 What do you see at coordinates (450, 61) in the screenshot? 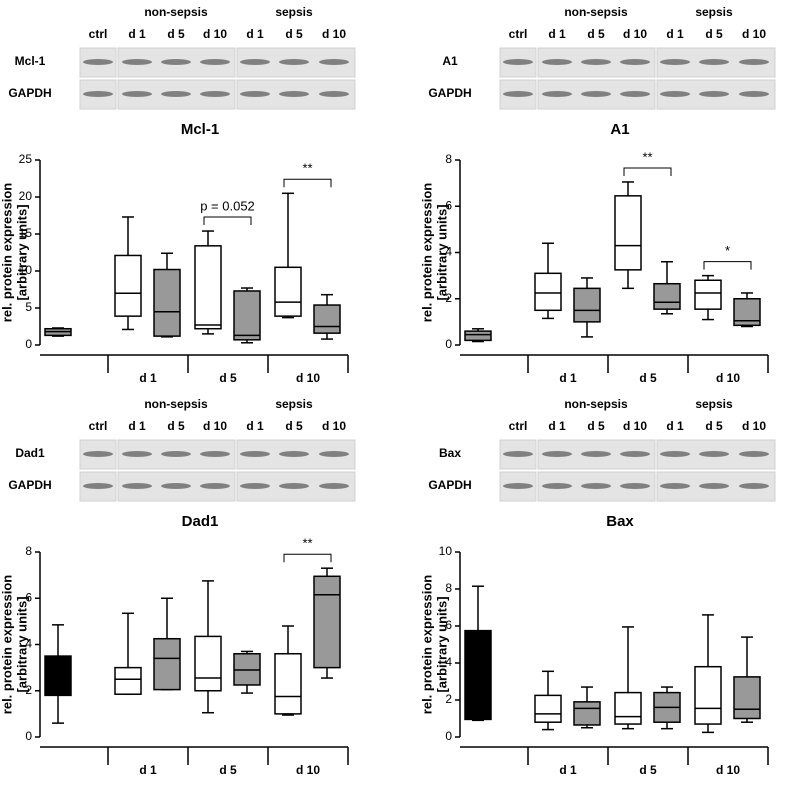
I see `blot-row-label: A1` at bounding box center [450, 61].